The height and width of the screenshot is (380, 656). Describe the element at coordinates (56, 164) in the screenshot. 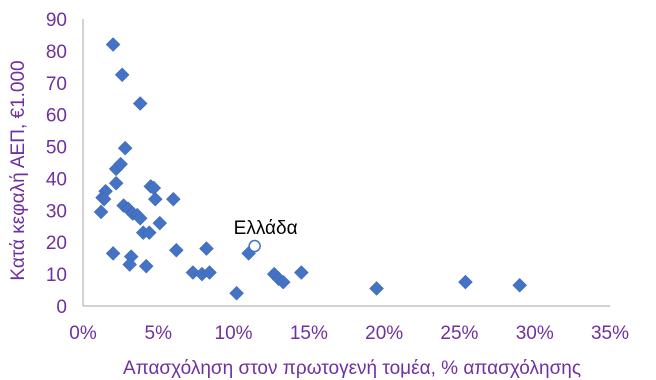

I see `y-tick-labels: 0 10 20 30 40 50 60 70 80 90` at that location.